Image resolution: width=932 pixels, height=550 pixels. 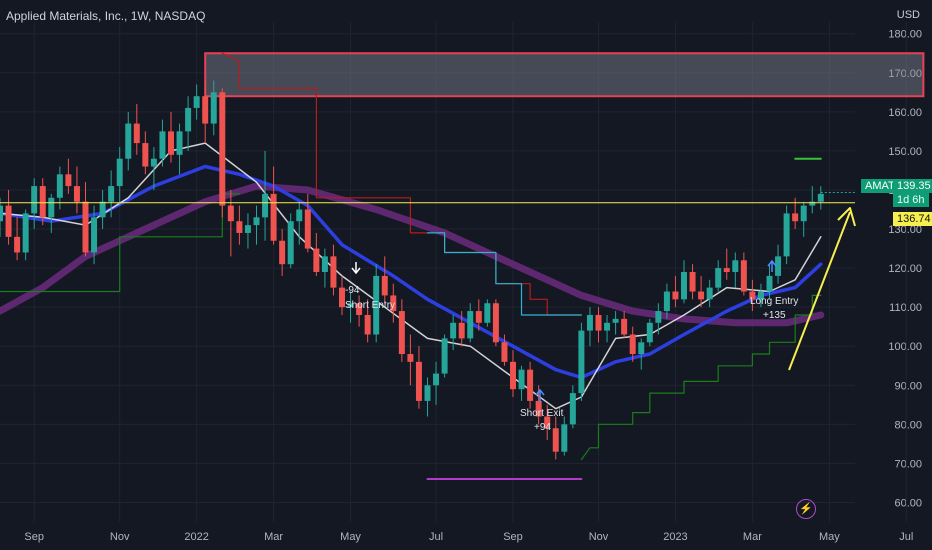 I want to click on y-tick-label: 80.00, so click(x=908, y=425).